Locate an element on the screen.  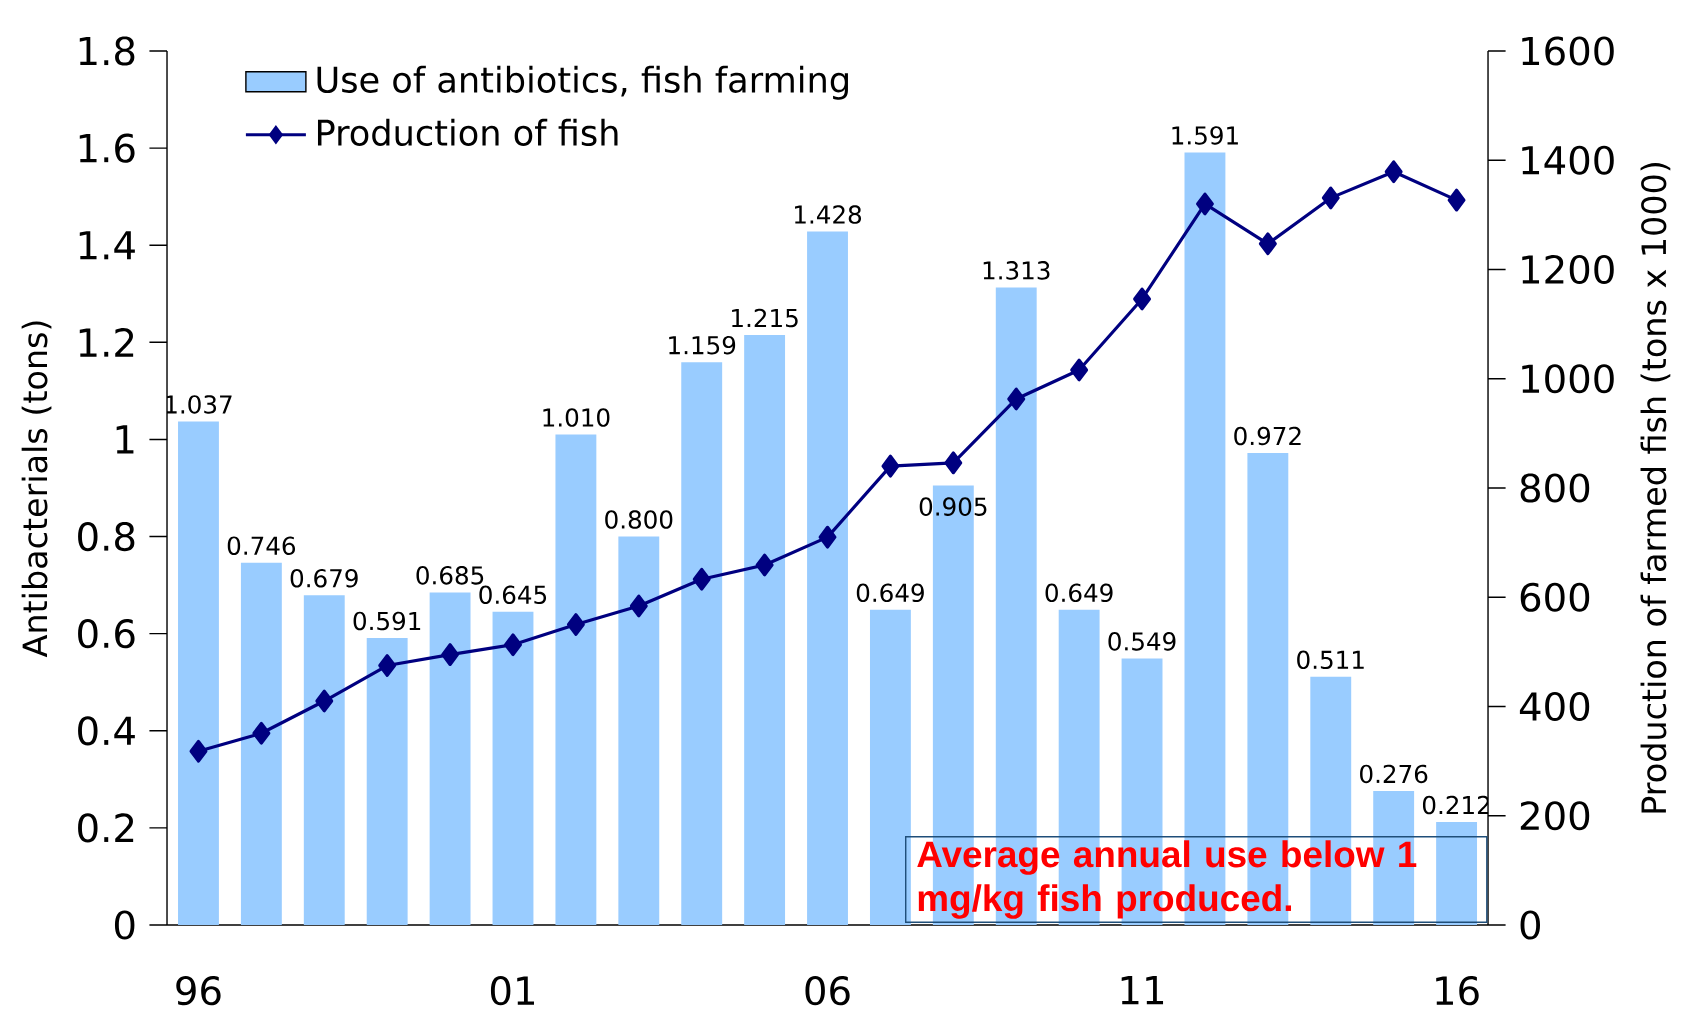
data-label: 1.010 is located at coordinates (576, 417).